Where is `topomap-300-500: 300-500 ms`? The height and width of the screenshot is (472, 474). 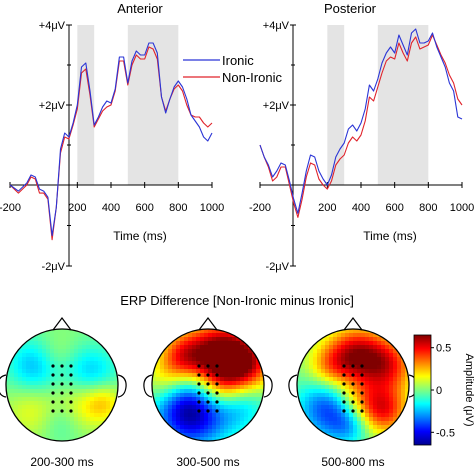
topomap-300-500: 300-500 ms is located at coordinates (208, 393).